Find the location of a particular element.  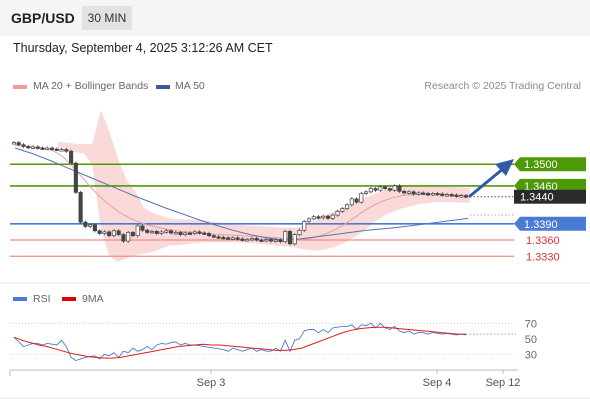

forecast-arrow-head is located at coordinates (504, 167).